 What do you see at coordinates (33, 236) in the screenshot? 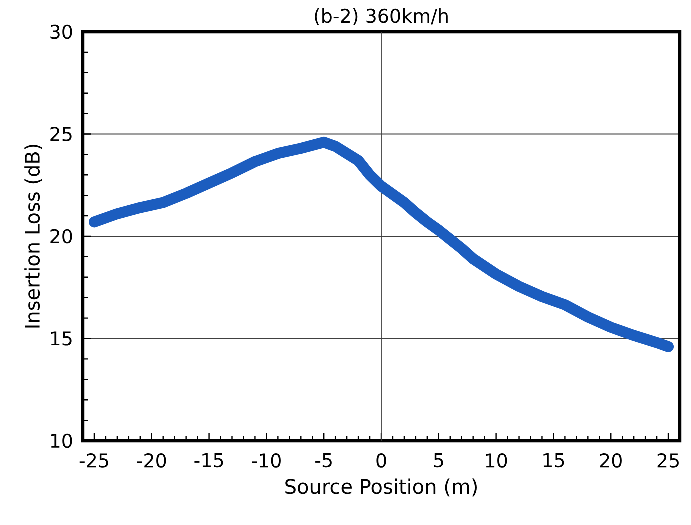
I see `y-axis-title: Insertion Loss (dB)` at bounding box center [33, 236].